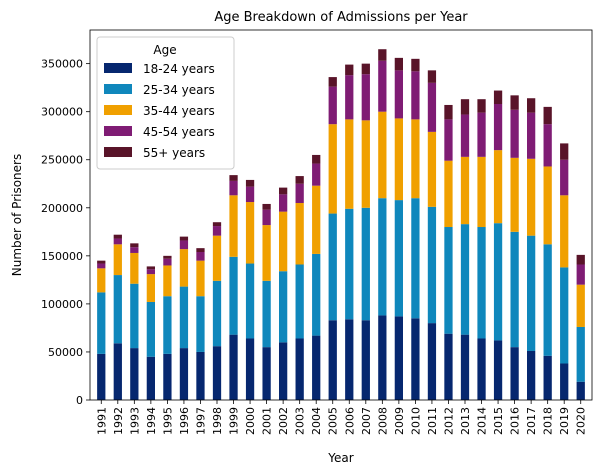 The image size is (597, 474). What do you see at coordinates (340, 458) in the screenshot?
I see `x-axis-title: Year` at bounding box center [340, 458].